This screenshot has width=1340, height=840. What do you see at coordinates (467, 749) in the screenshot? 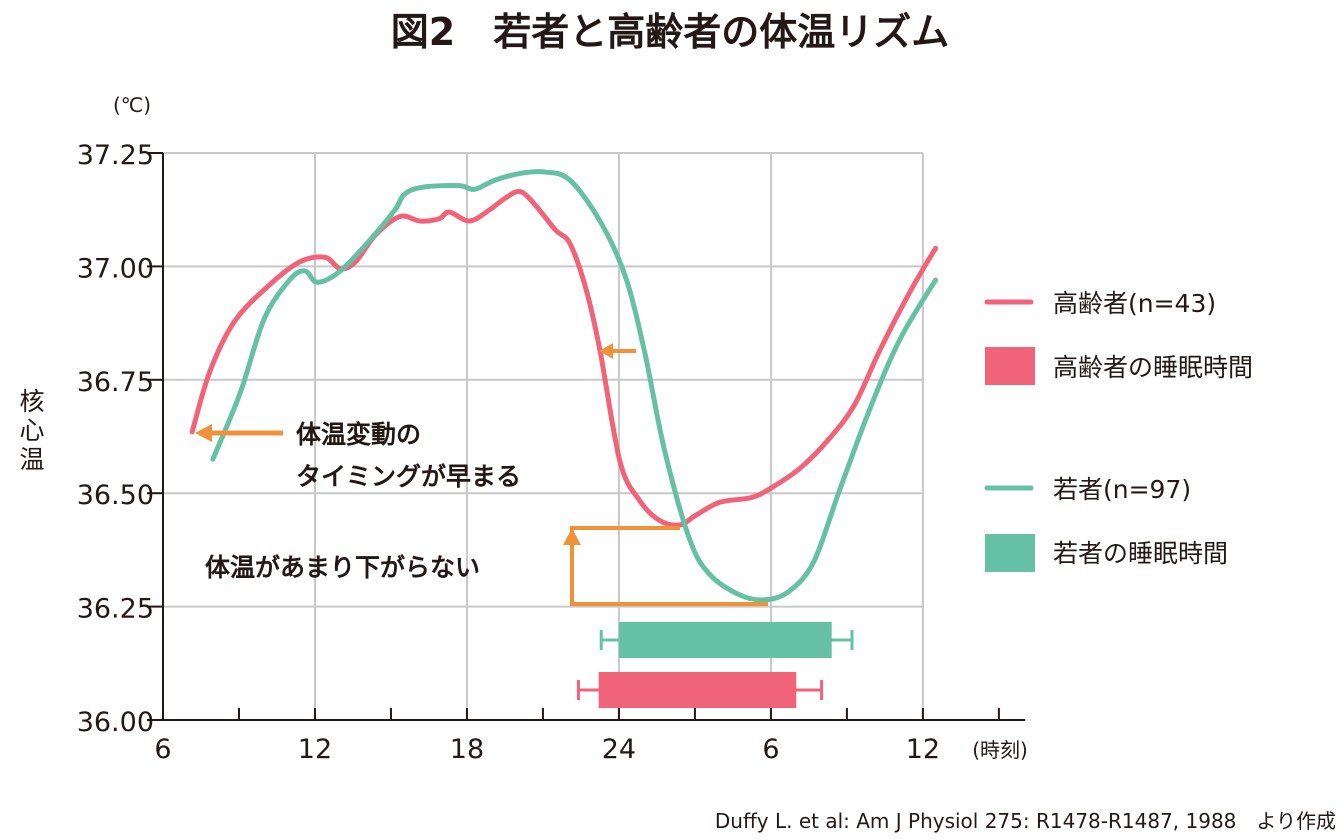
I see `x-tick-label: 18` at bounding box center [467, 749].